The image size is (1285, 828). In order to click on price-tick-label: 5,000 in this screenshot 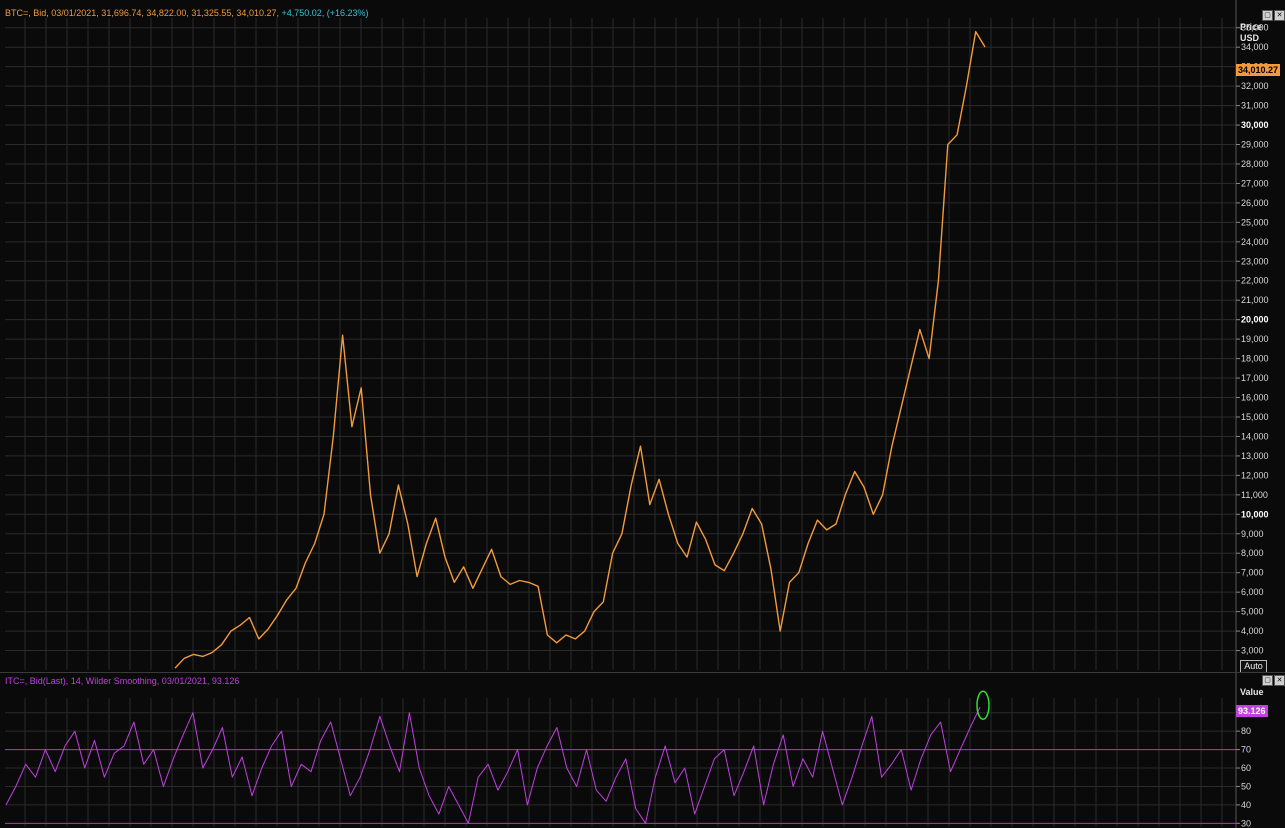, I will do `click(1252, 612)`.